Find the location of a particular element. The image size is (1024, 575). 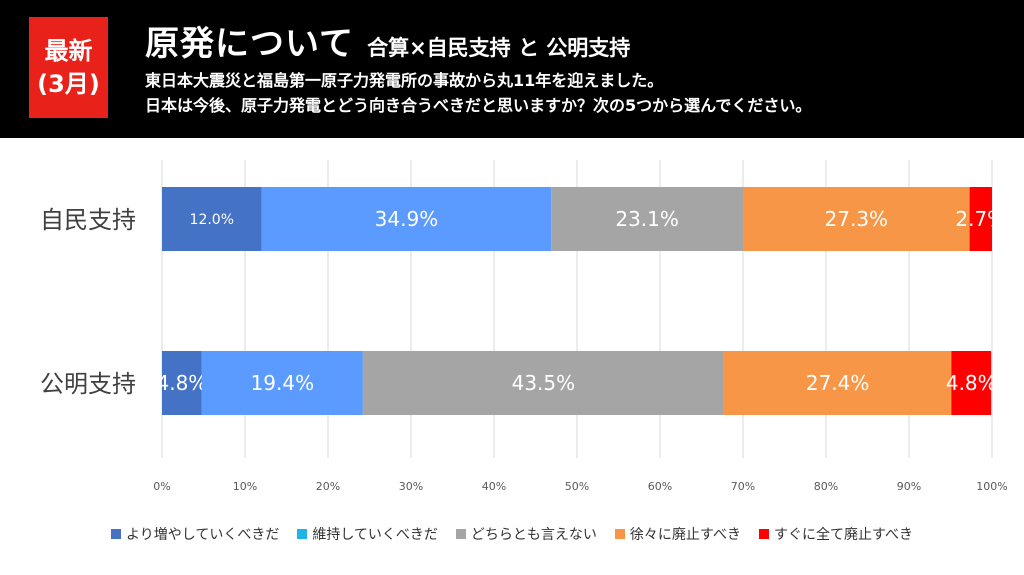

data-label: 19.4% is located at coordinates (283, 383).